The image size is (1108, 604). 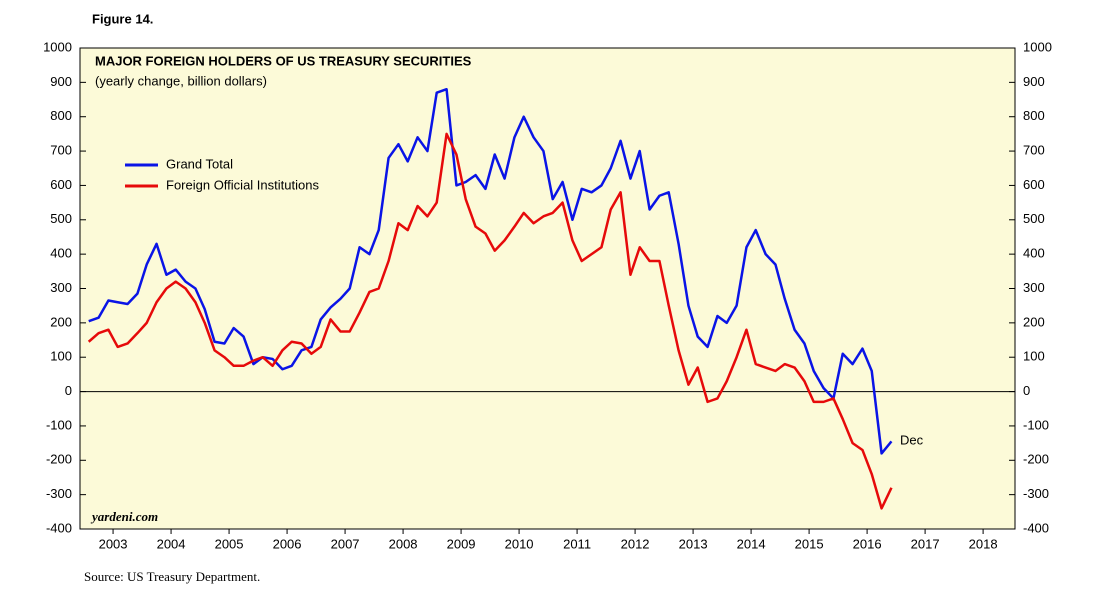 I want to click on y2-tick-label: 400, so click(x=1034, y=253).